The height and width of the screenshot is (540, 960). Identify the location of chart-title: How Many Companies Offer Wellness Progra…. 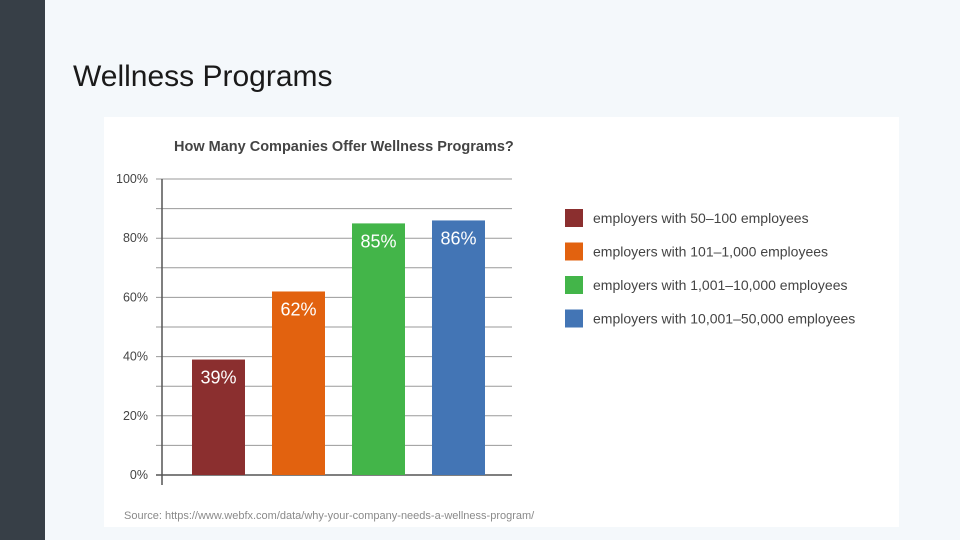
(344, 147).